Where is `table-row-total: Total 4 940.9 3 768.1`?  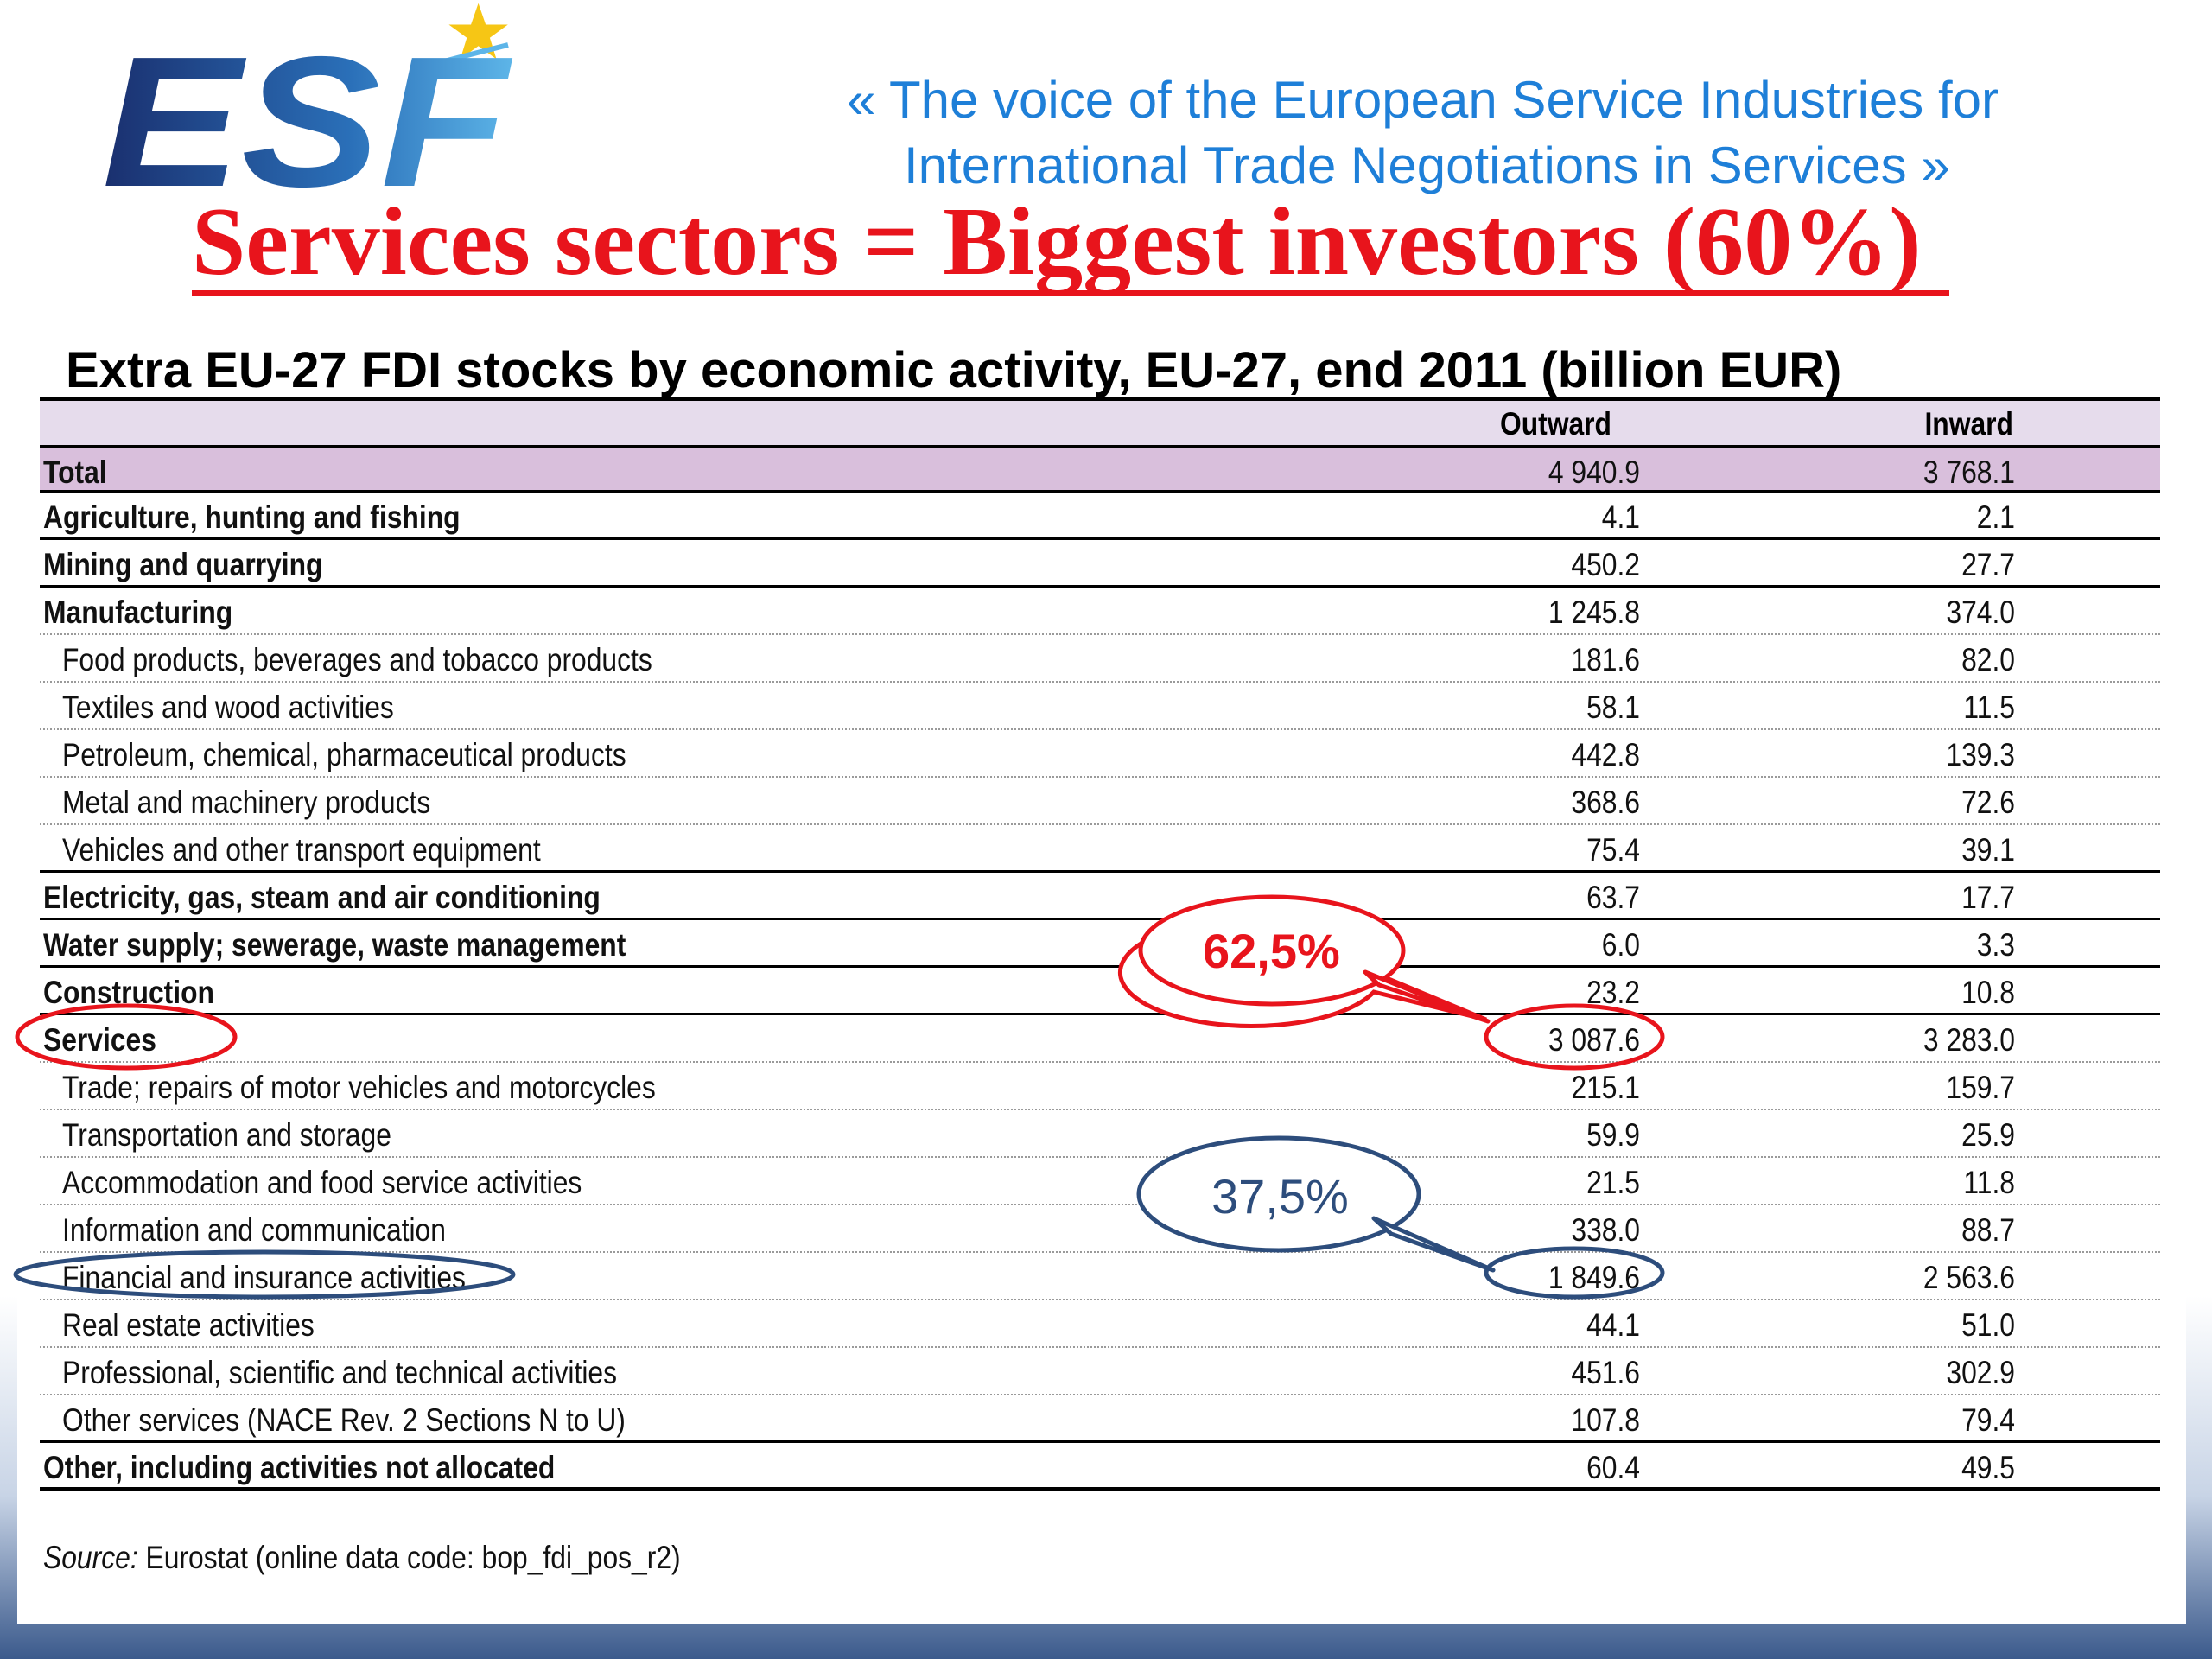
table-row-total: Total 4 940.9 3 768.1 is located at coordinates (1100, 469).